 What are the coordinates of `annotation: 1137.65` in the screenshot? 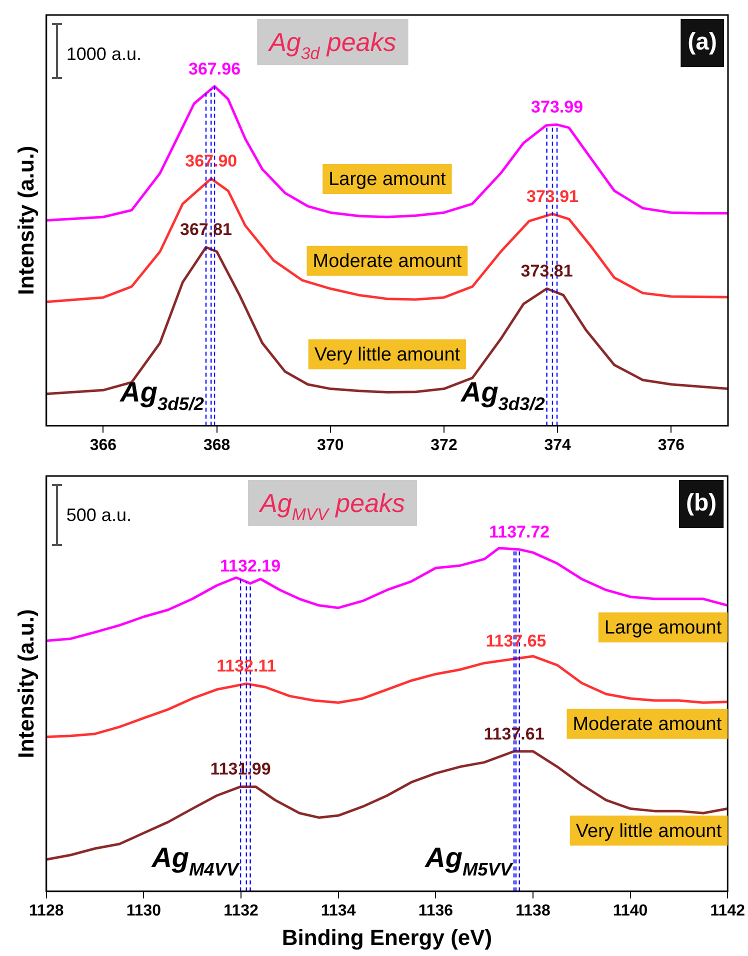 It's located at (516, 641).